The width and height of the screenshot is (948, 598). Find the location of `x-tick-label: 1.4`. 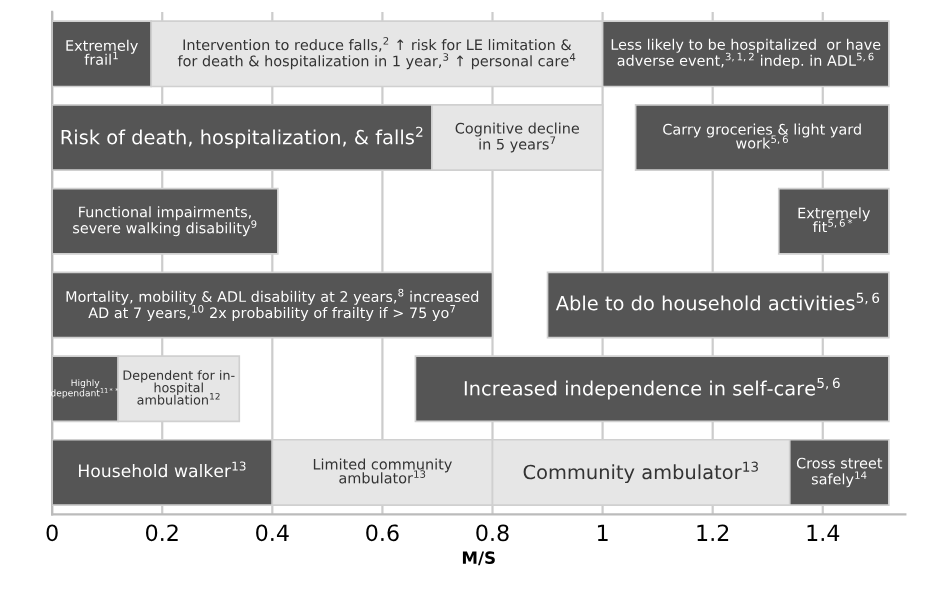

x-tick-label: 1.4 is located at coordinates (823, 532).